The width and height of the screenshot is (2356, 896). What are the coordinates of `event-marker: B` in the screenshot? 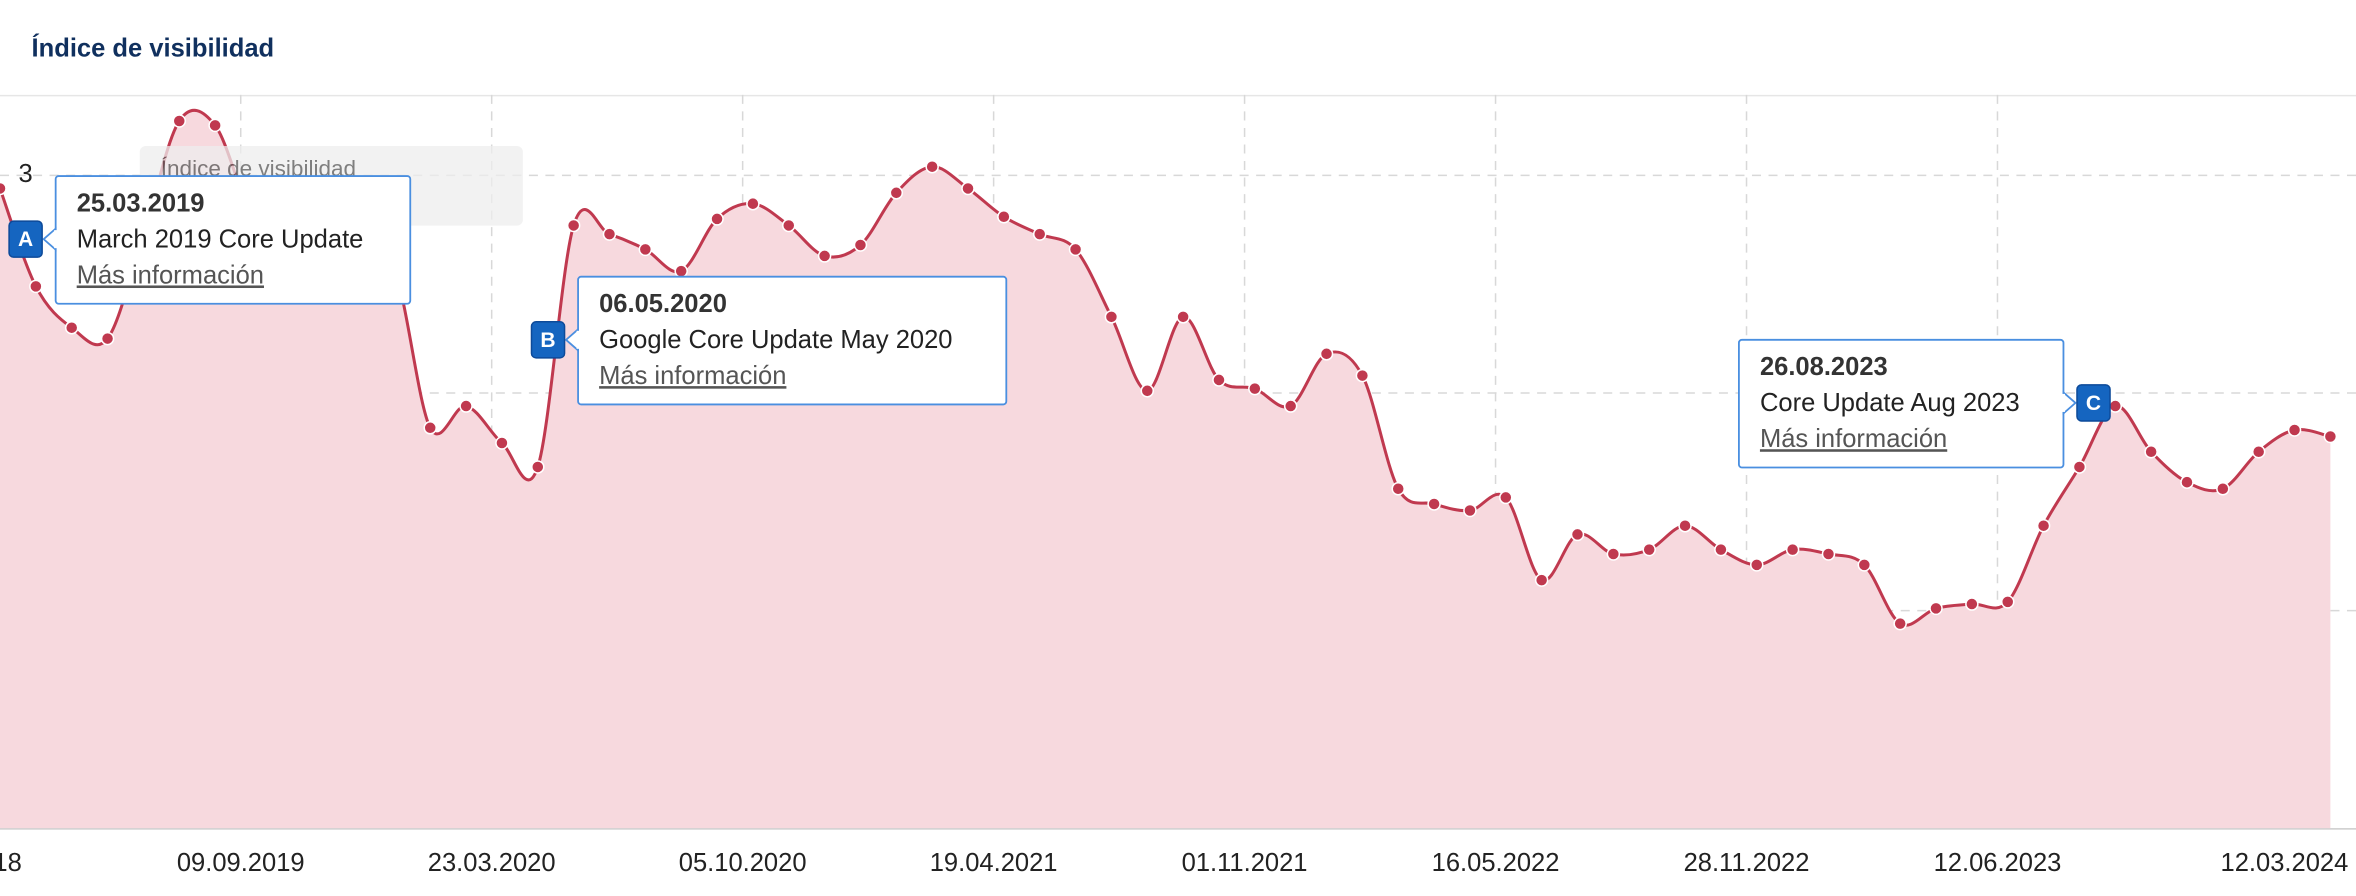 It's located at (548, 340).